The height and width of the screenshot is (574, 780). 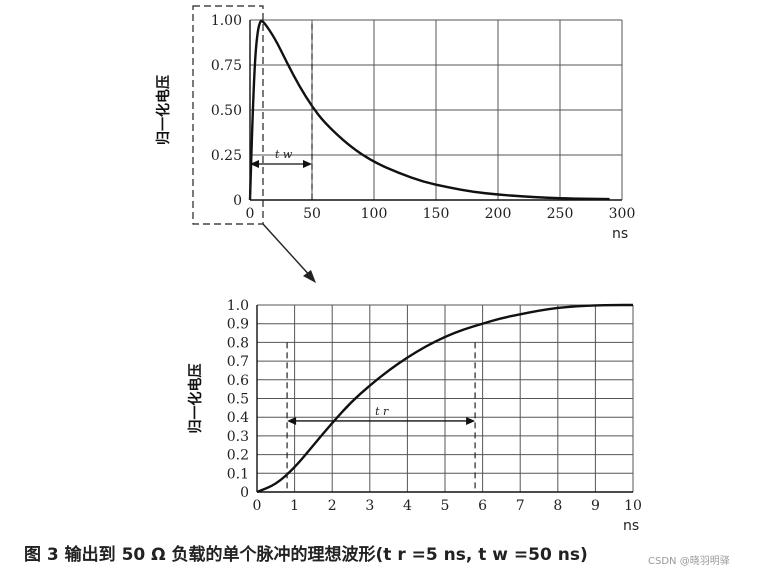 I want to click on watermark: CSDN @晓羽明驿, so click(x=689, y=561).